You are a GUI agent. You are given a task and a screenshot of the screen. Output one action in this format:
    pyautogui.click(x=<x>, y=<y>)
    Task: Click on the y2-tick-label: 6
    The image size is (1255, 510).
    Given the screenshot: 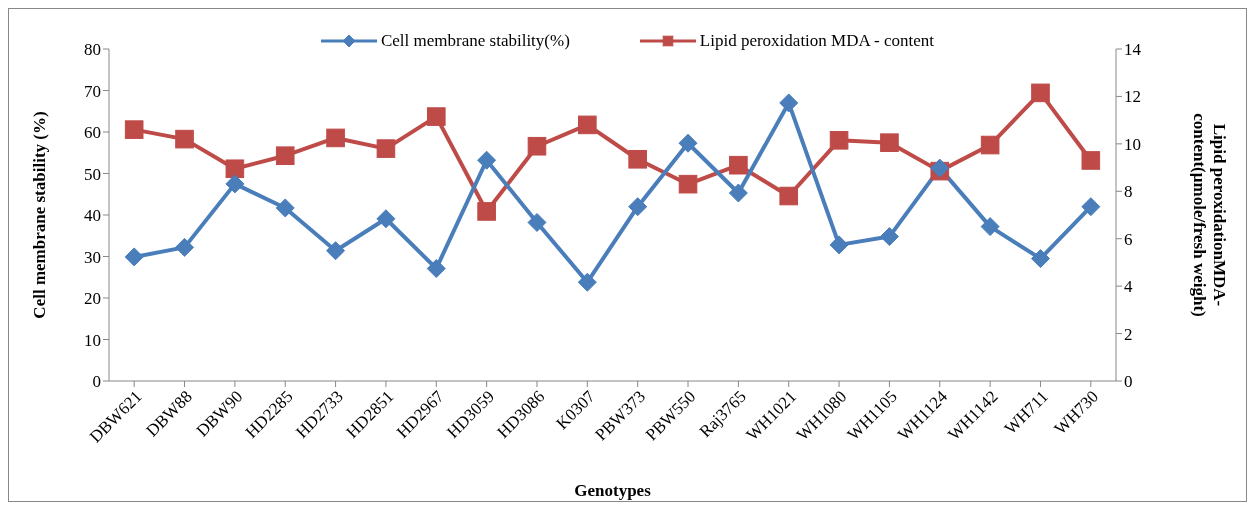 What is the action you would take?
    pyautogui.click(x=1128, y=239)
    